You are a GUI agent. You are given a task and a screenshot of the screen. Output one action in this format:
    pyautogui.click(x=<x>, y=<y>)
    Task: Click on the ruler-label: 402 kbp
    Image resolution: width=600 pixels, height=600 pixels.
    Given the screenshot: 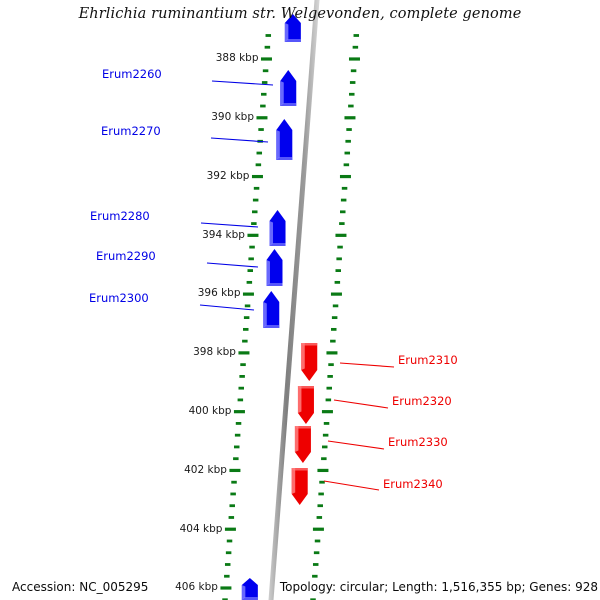 What is the action you would take?
    pyautogui.click(x=205, y=470)
    